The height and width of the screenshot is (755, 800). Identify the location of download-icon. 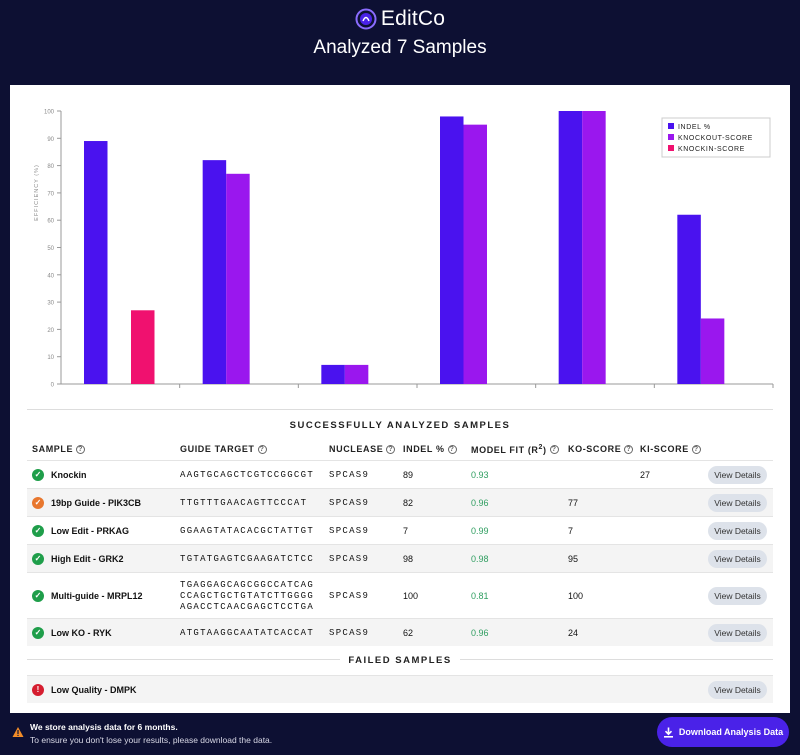
(668, 732).